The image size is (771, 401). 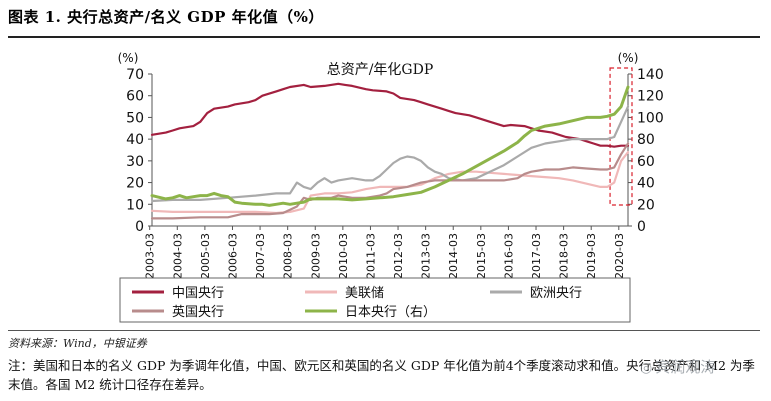 I want to click on top-rule, so click(x=384, y=37).